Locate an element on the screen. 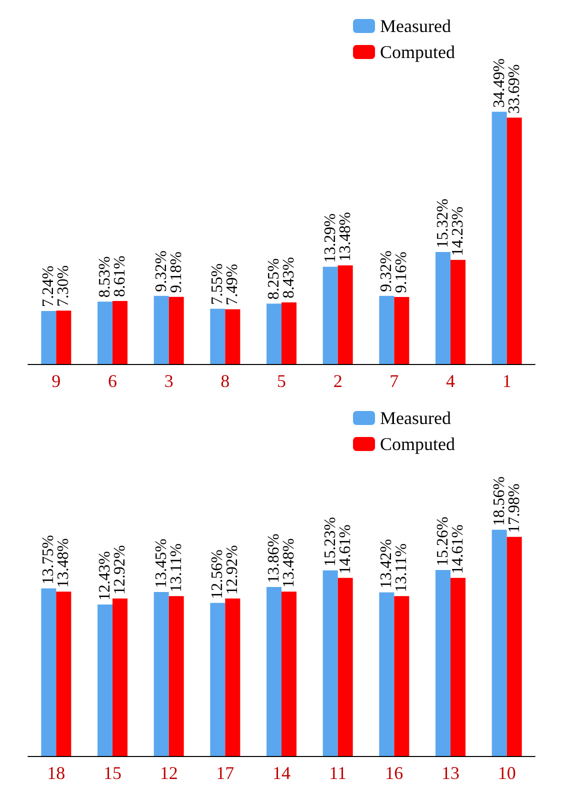 Image resolution: width=563 pixels, height=808 pixels. data-label: 13.29% is located at coordinates (330, 238).